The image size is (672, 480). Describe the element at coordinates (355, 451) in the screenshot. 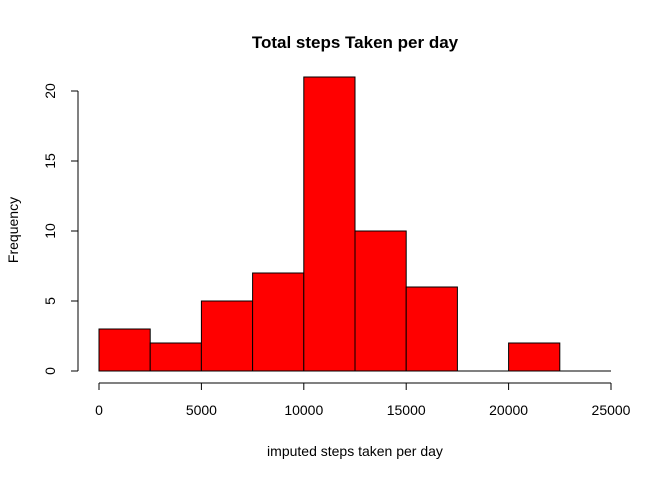

I see `x-axis-label: imputed steps taken per day` at that location.